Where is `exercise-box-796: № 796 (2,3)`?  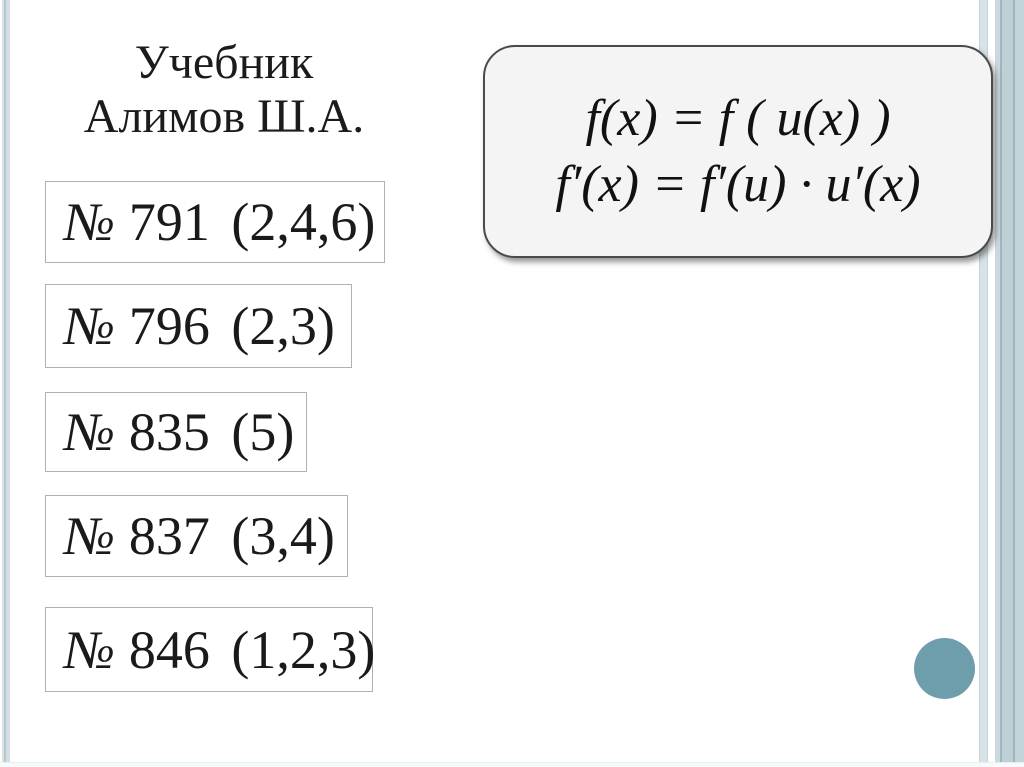
exercise-box-796: № 796 (2,3) is located at coordinates (198, 326).